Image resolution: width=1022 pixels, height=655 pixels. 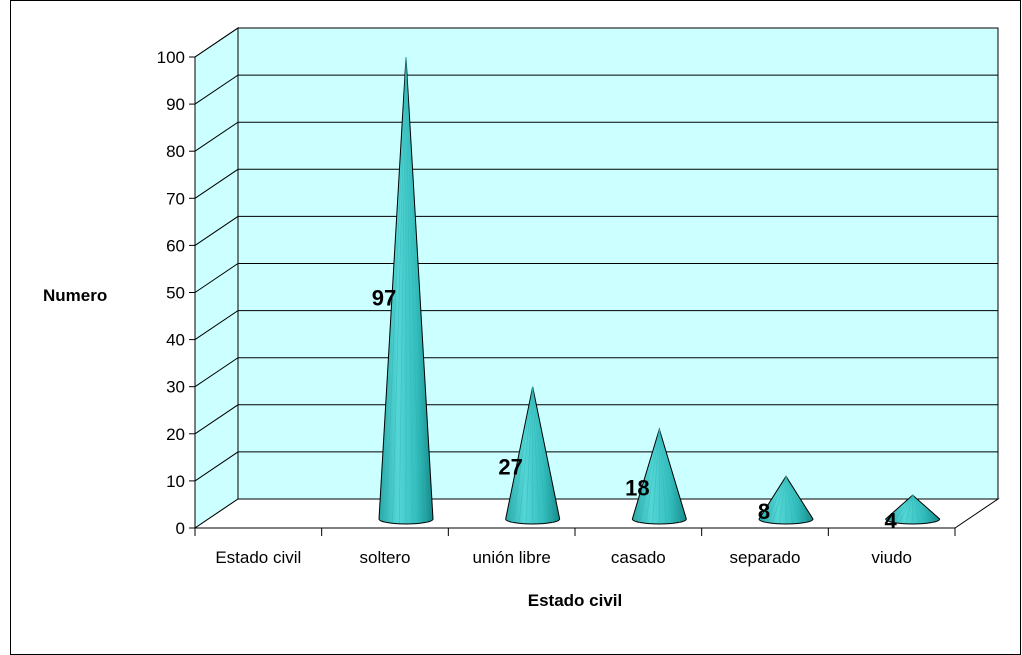 I want to click on y-tick-label: 40, so click(x=175, y=340).